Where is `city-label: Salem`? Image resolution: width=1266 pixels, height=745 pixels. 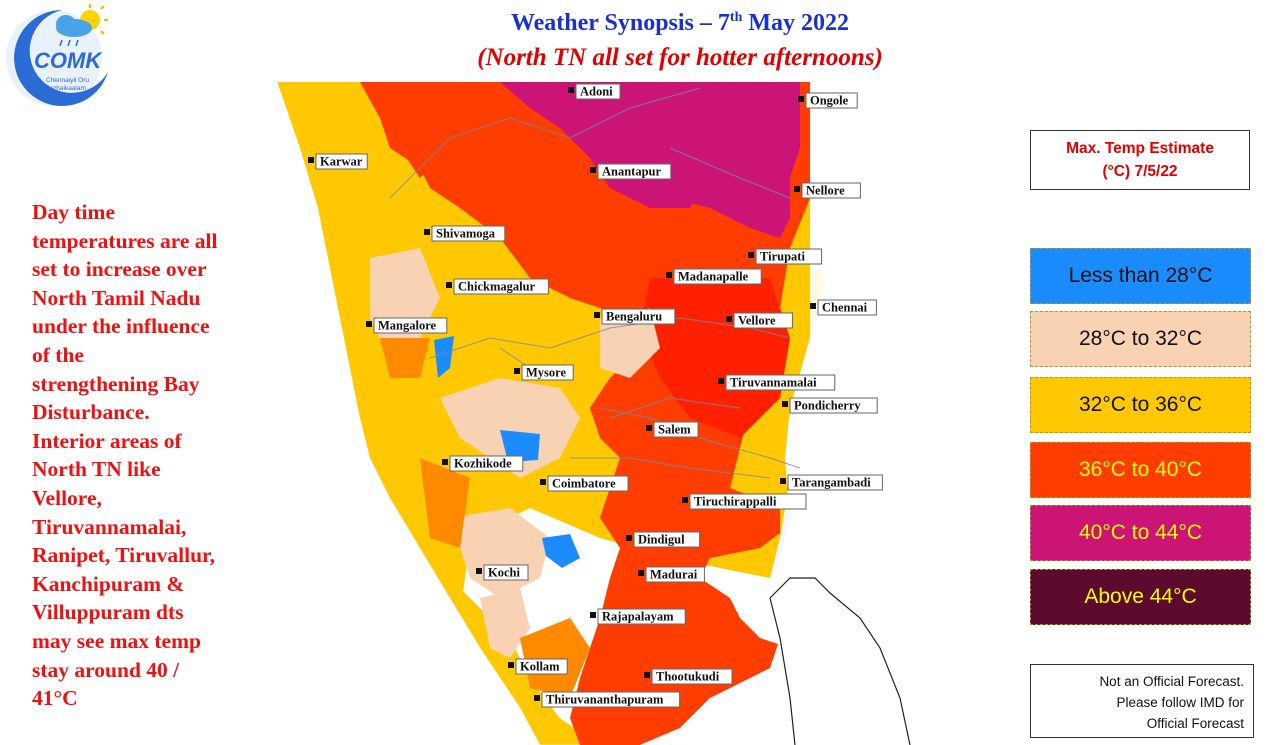 city-label: Salem is located at coordinates (674, 430).